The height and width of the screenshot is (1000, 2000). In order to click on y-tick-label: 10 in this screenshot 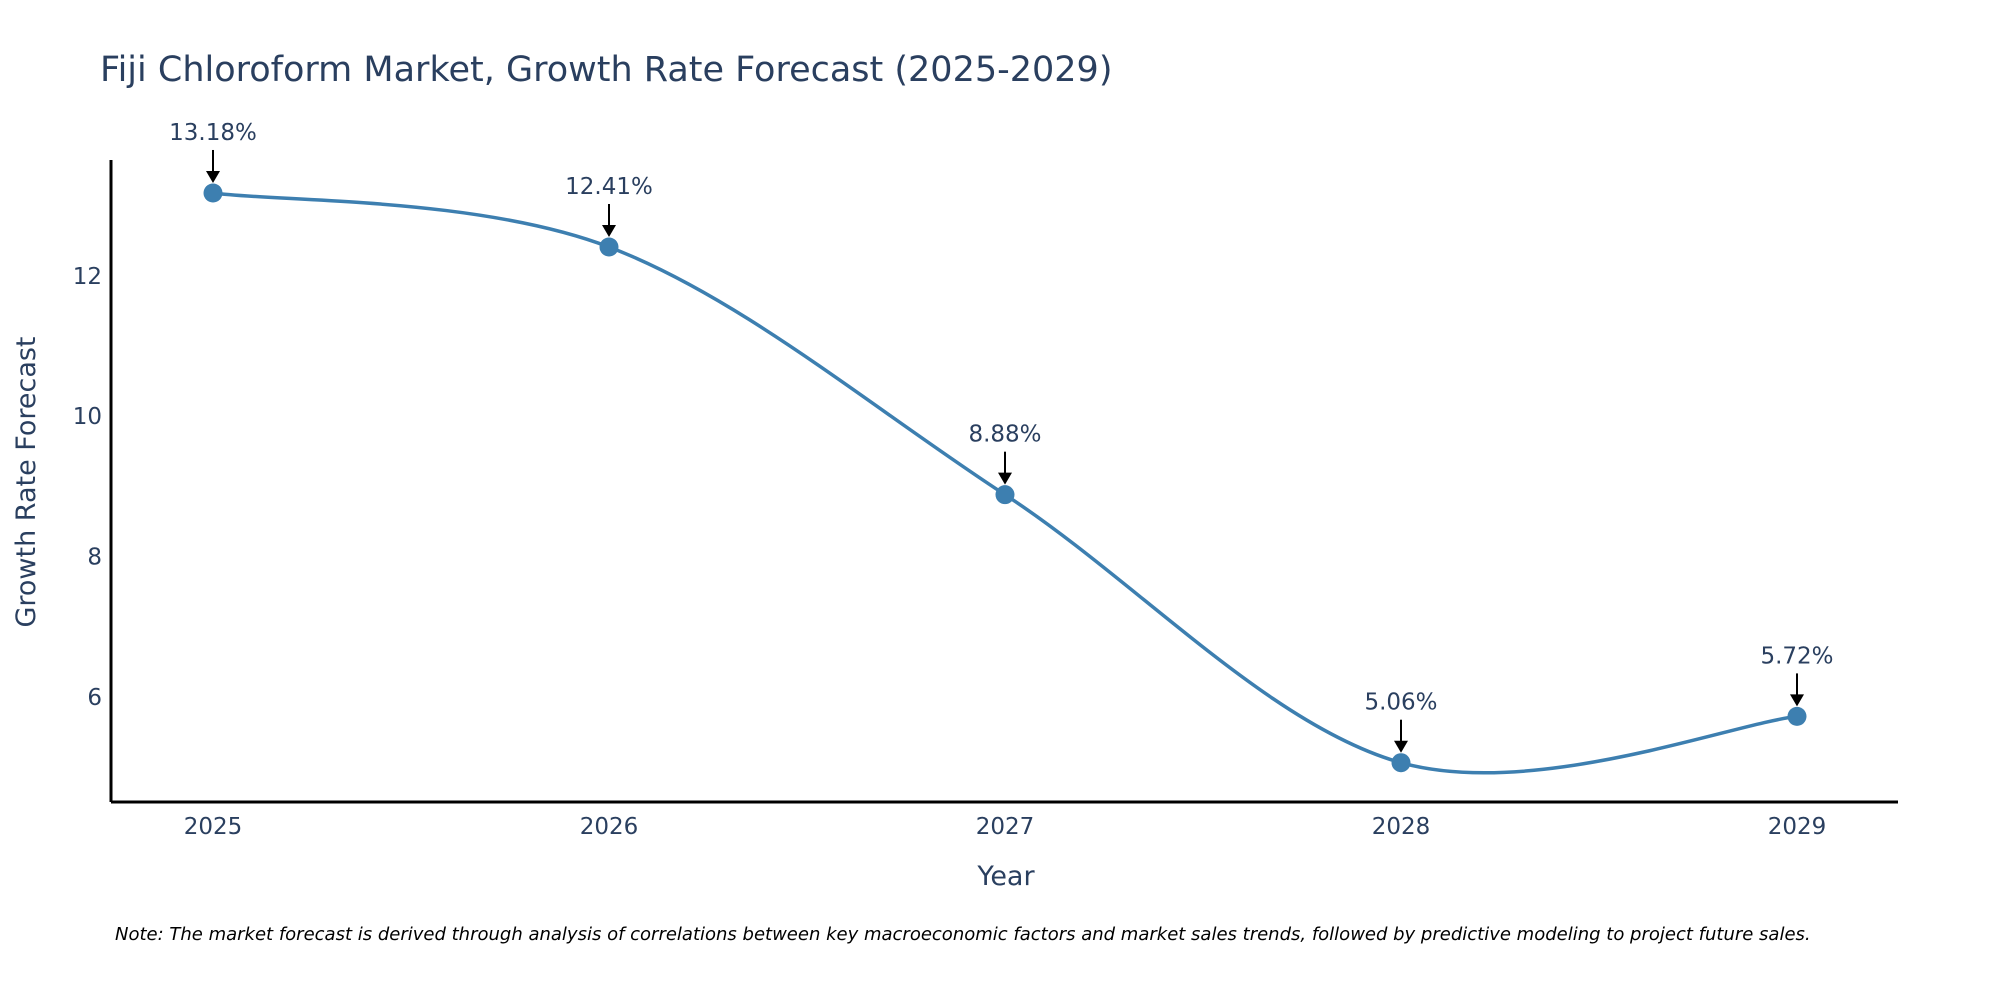, I will do `click(87, 417)`.